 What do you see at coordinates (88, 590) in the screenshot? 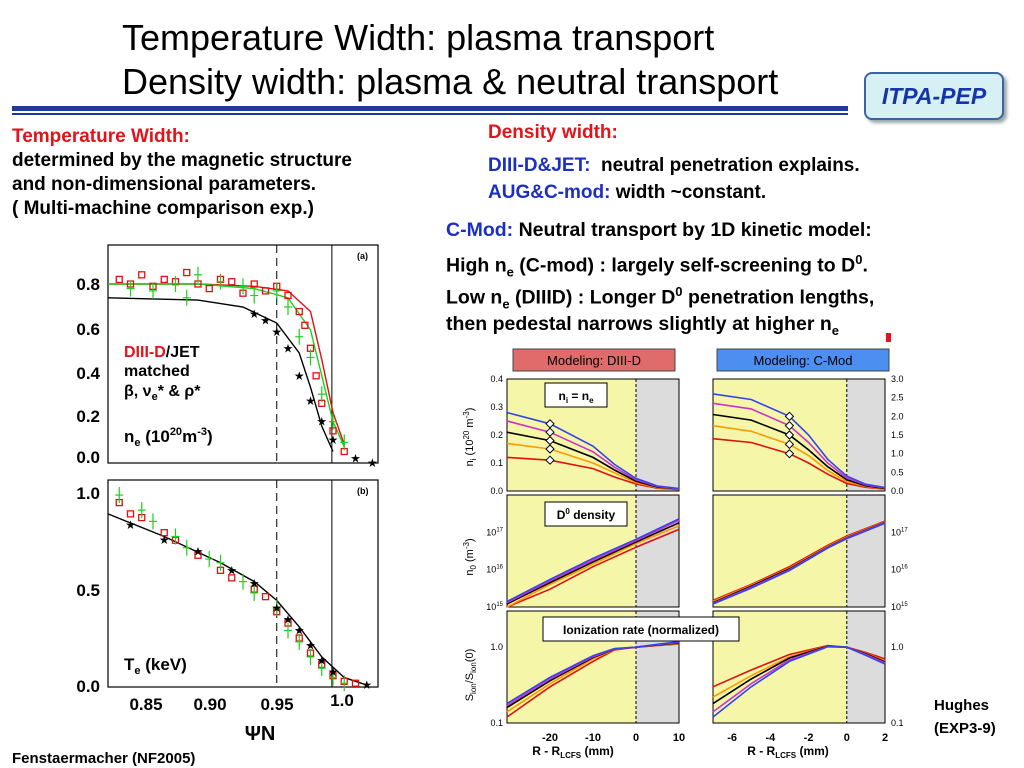
I see `ytick-b-1: 0.5` at bounding box center [88, 590].